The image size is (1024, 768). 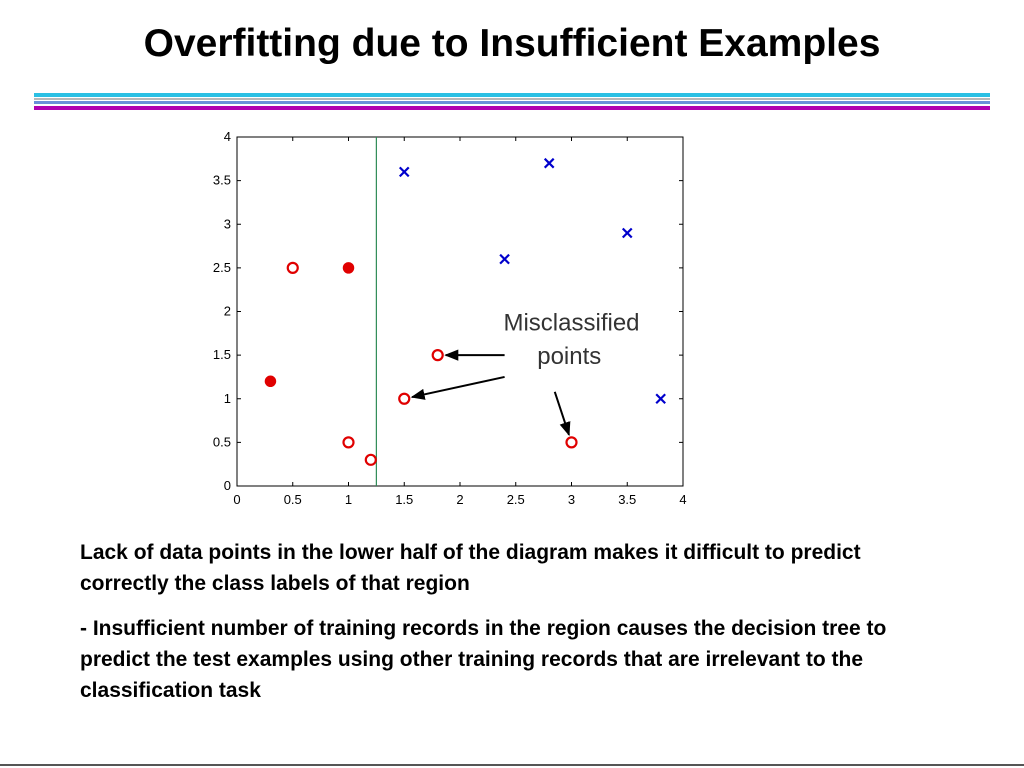 I want to click on x-tick-label: 1, so click(x=348, y=499).